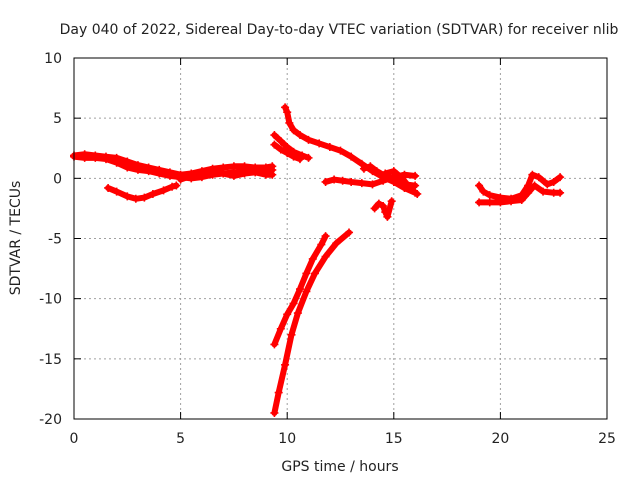 The height and width of the screenshot is (480, 640). What do you see at coordinates (57, 119) in the screenshot?
I see `y-tick-label: 5` at bounding box center [57, 119].